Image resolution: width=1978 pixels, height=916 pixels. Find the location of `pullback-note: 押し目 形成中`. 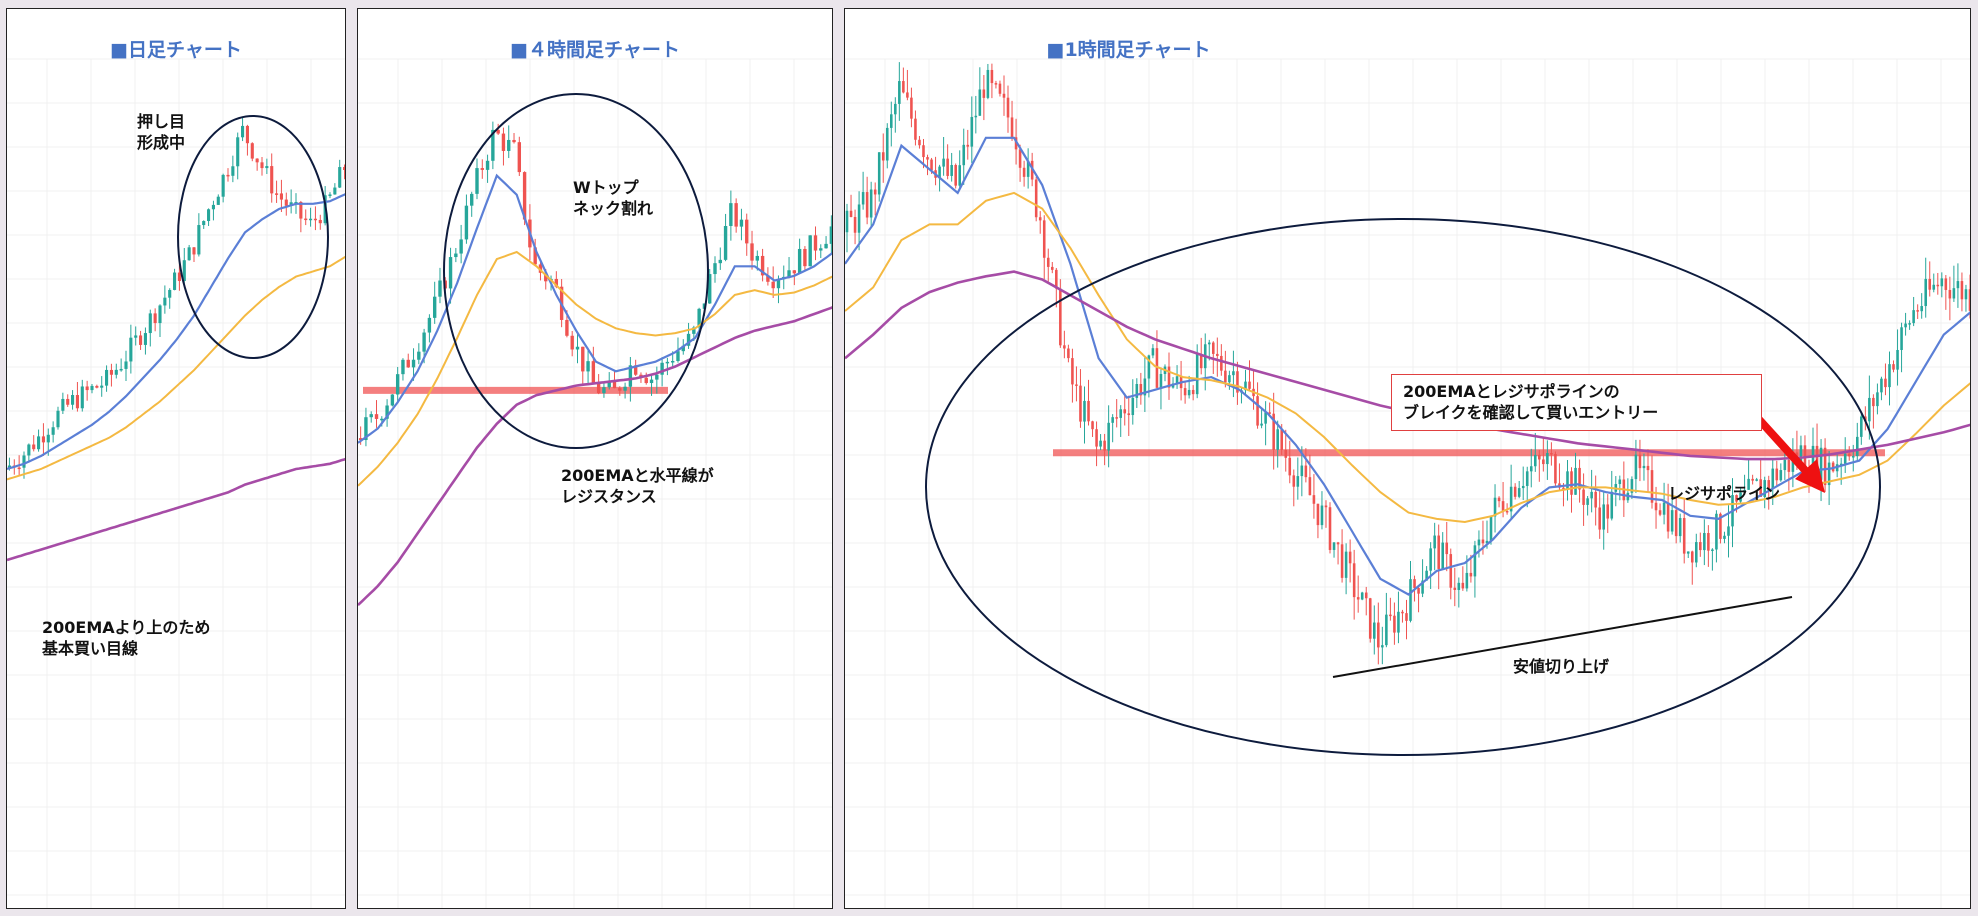

pullback-note: 押し目 形成中 is located at coordinates (161, 132).